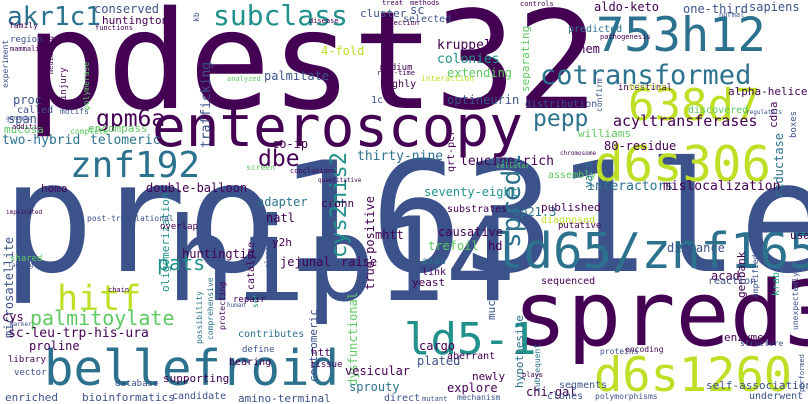 The height and width of the screenshot is (404, 808). Describe the element at coordinates (764, 112) in the screenshot. I see `word-regulators: regulators` at that location.